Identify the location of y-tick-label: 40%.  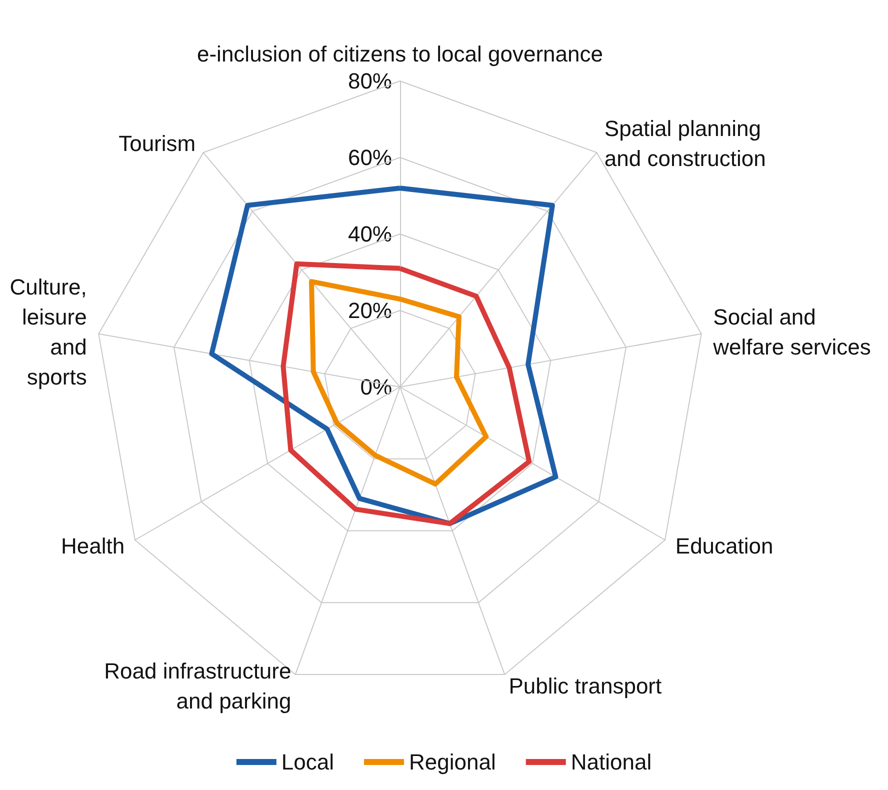
(370, 234).